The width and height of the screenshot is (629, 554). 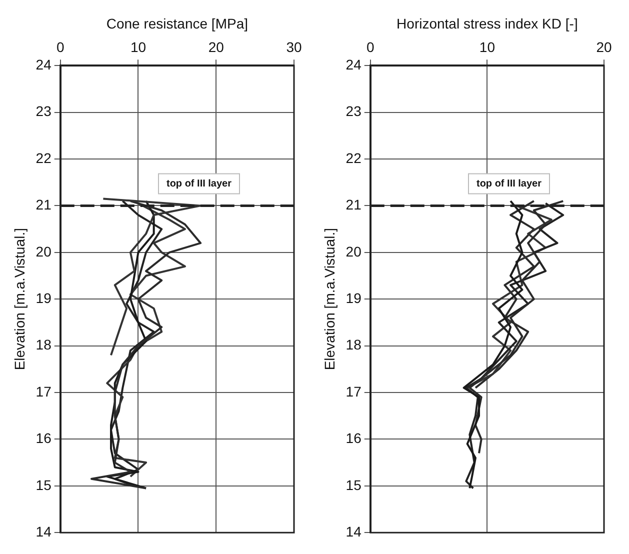 I want to click on x-axis-title: Cone resistance [MPa], so click(x=177, y=23).